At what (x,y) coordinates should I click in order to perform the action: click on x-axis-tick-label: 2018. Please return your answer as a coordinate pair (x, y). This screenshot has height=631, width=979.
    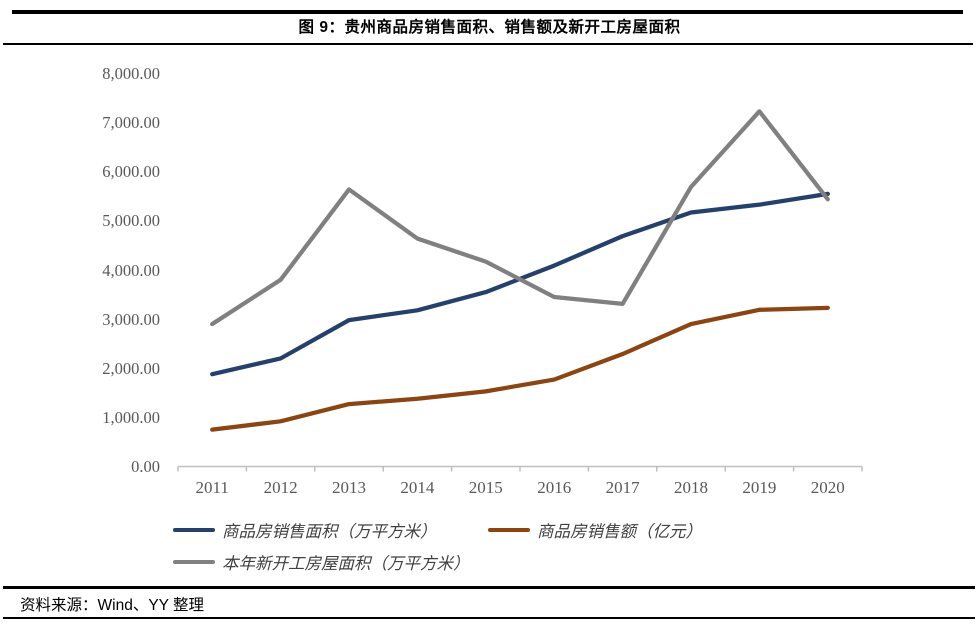
    Looking at the image, I should click on (691, 487).